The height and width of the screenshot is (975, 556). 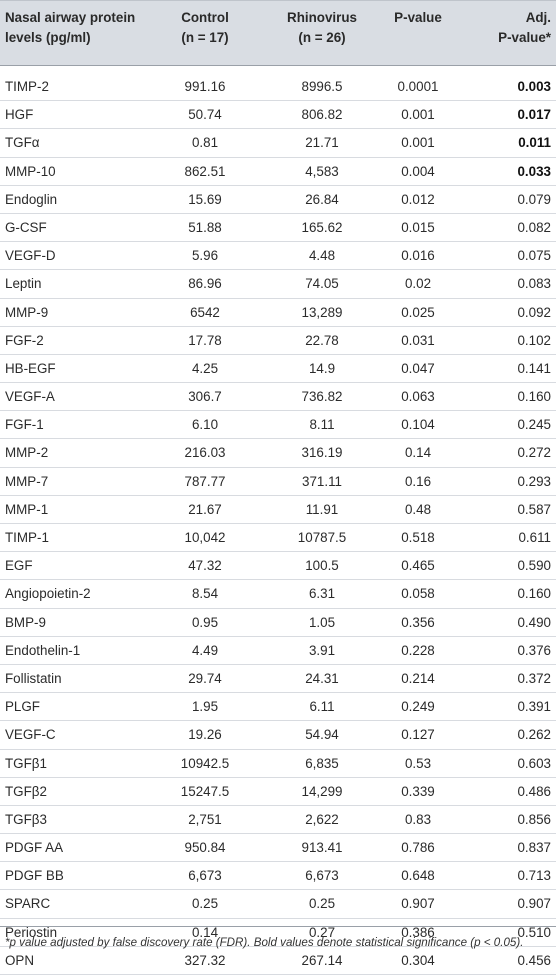 What do you see at coordinates (322, 28) in the screenshot?
I see `header-rhinovirus: Rhinovirus (n = 26)` at bounding box center [322, 28].